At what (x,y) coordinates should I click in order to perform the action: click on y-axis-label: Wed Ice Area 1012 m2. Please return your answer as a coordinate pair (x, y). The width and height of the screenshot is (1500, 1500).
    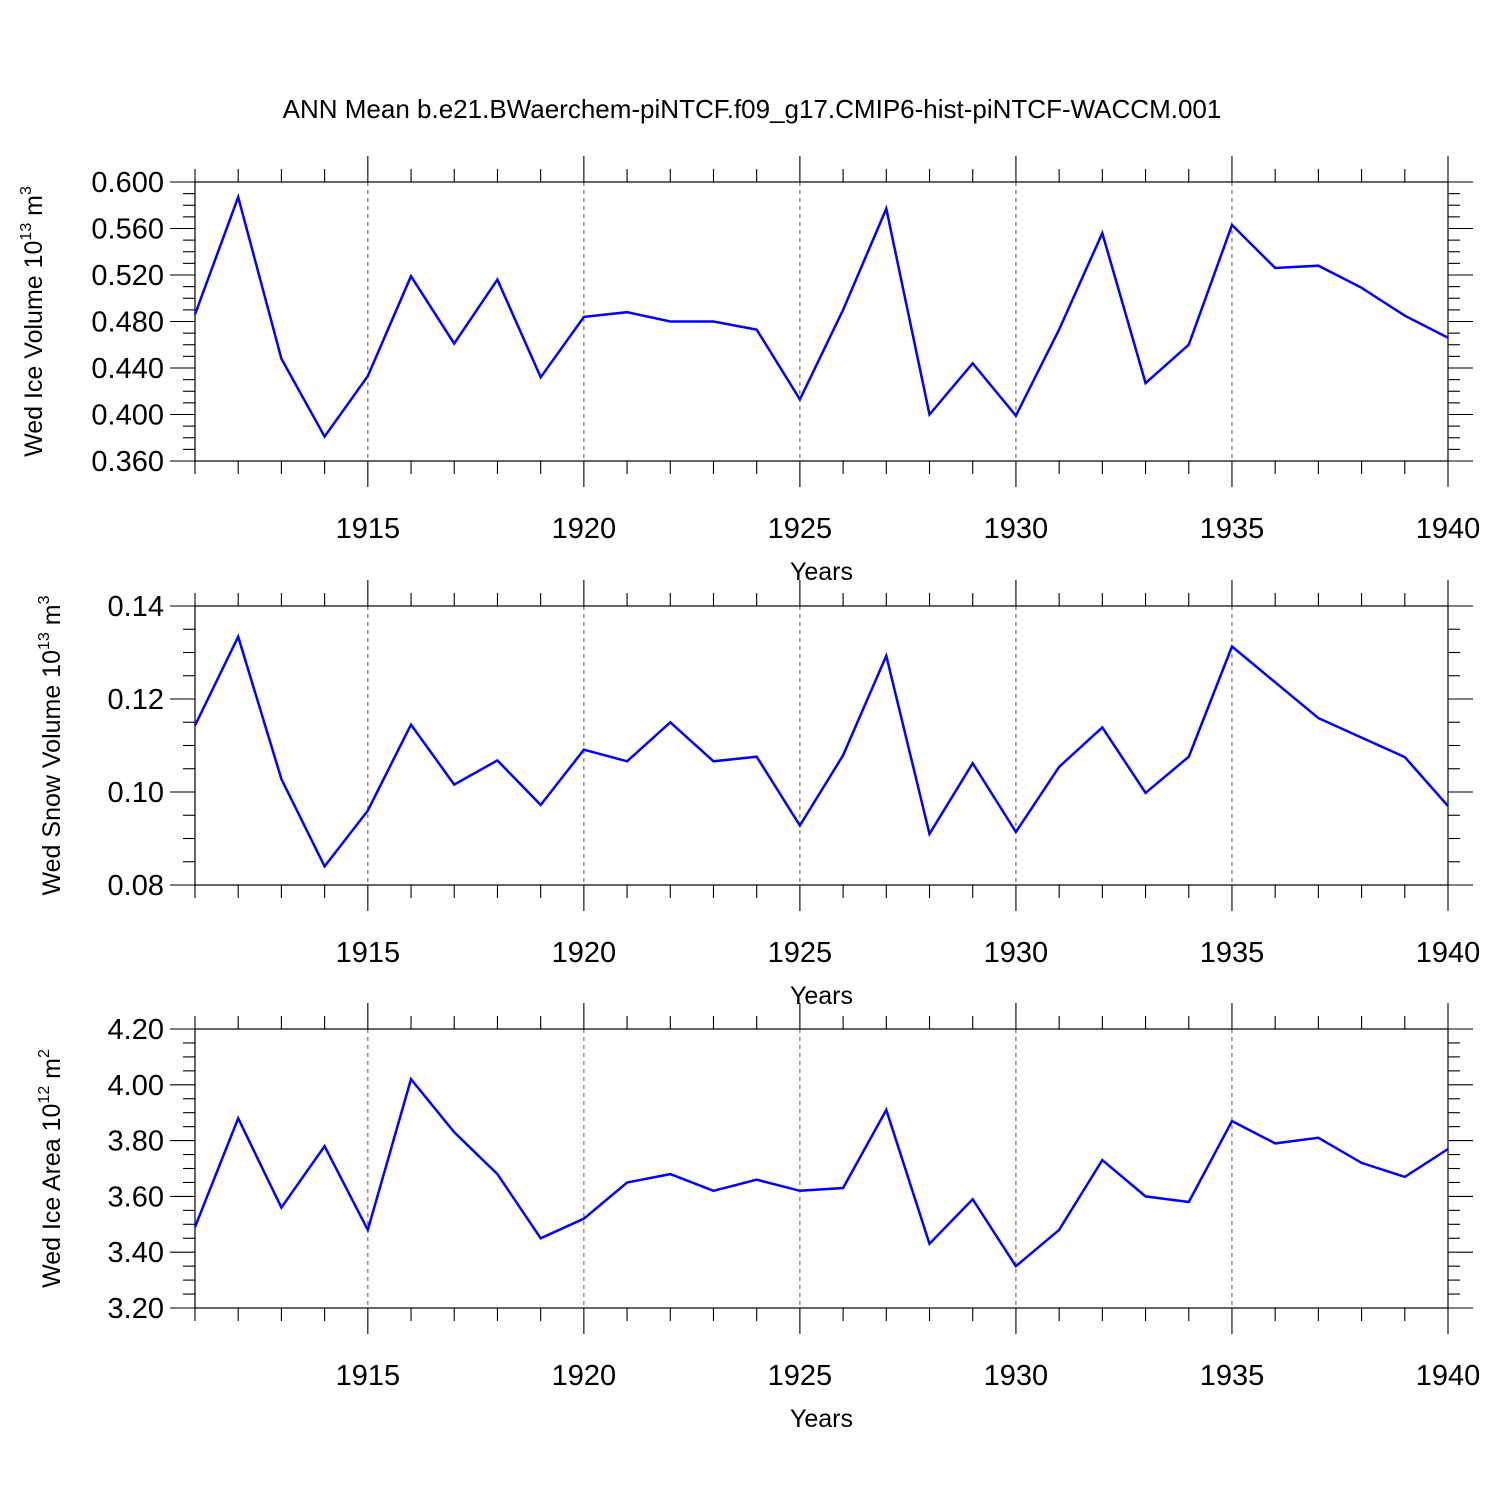
    Looking at the image, I should click on (51, 1168).